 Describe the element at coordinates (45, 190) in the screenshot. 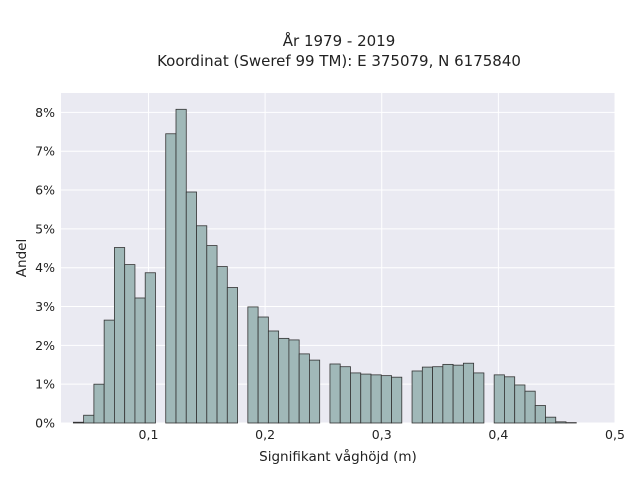

I see `y-tick-label: 6%` at that location.